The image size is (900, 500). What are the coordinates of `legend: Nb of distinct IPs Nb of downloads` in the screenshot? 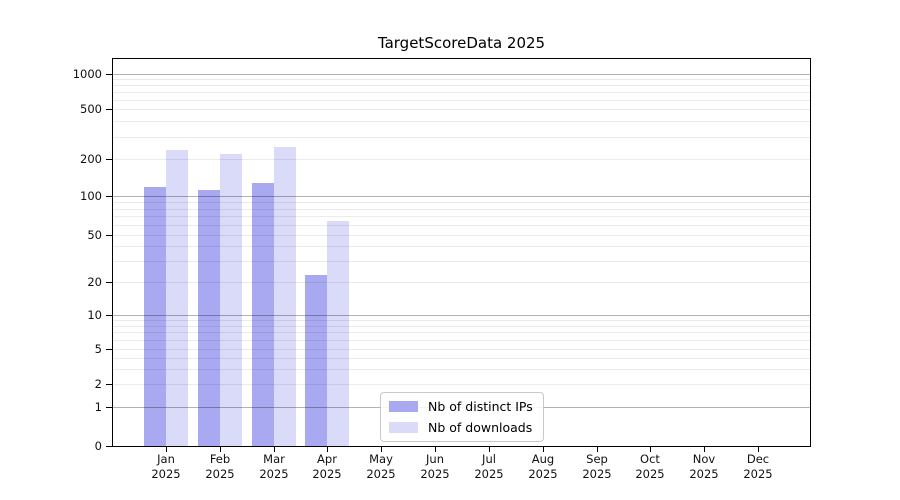 It's located at (462, 417).